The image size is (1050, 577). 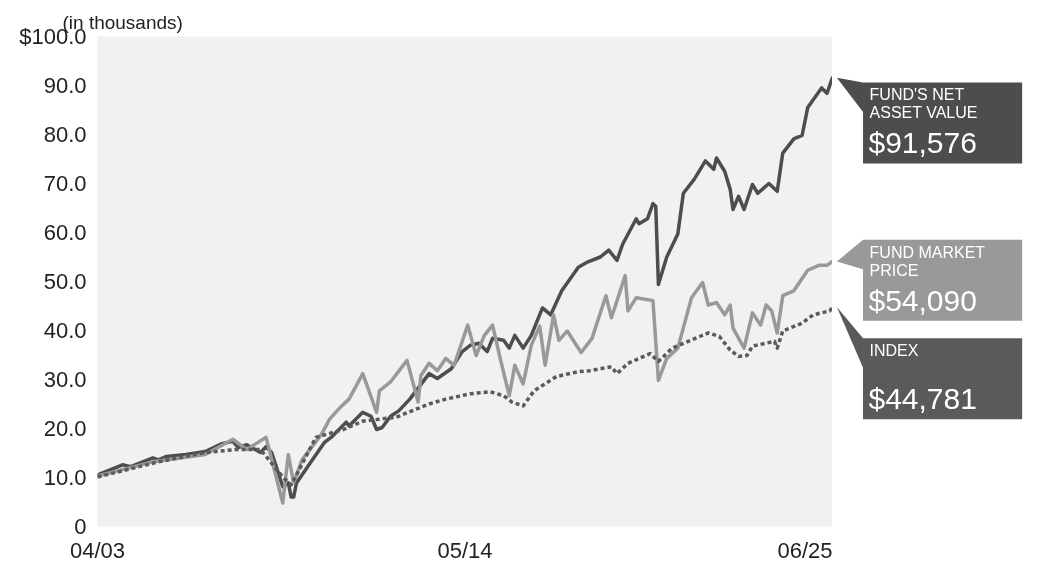 What do you see at coordinates (805, 550) in the screenshot?
I see `x-tick-label: 06/25` at bounding box center [805, 550].